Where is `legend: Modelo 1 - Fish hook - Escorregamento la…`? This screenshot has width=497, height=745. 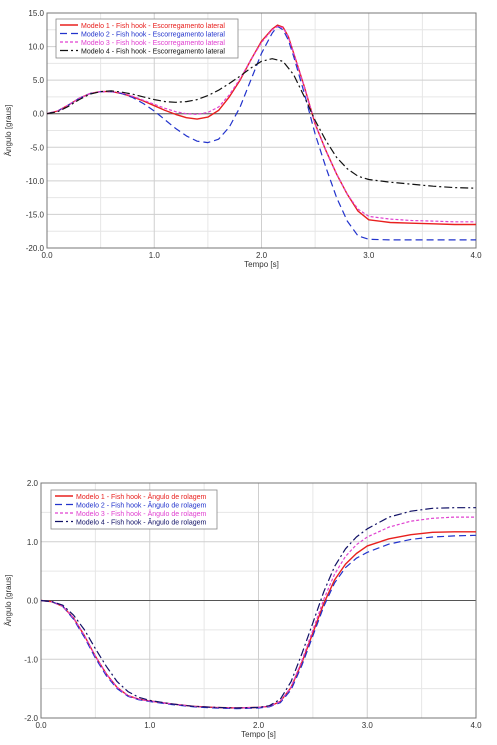
legend: Modelo 1 - Fish hook - Escorregamento la… is located at coordinates (147, 38).